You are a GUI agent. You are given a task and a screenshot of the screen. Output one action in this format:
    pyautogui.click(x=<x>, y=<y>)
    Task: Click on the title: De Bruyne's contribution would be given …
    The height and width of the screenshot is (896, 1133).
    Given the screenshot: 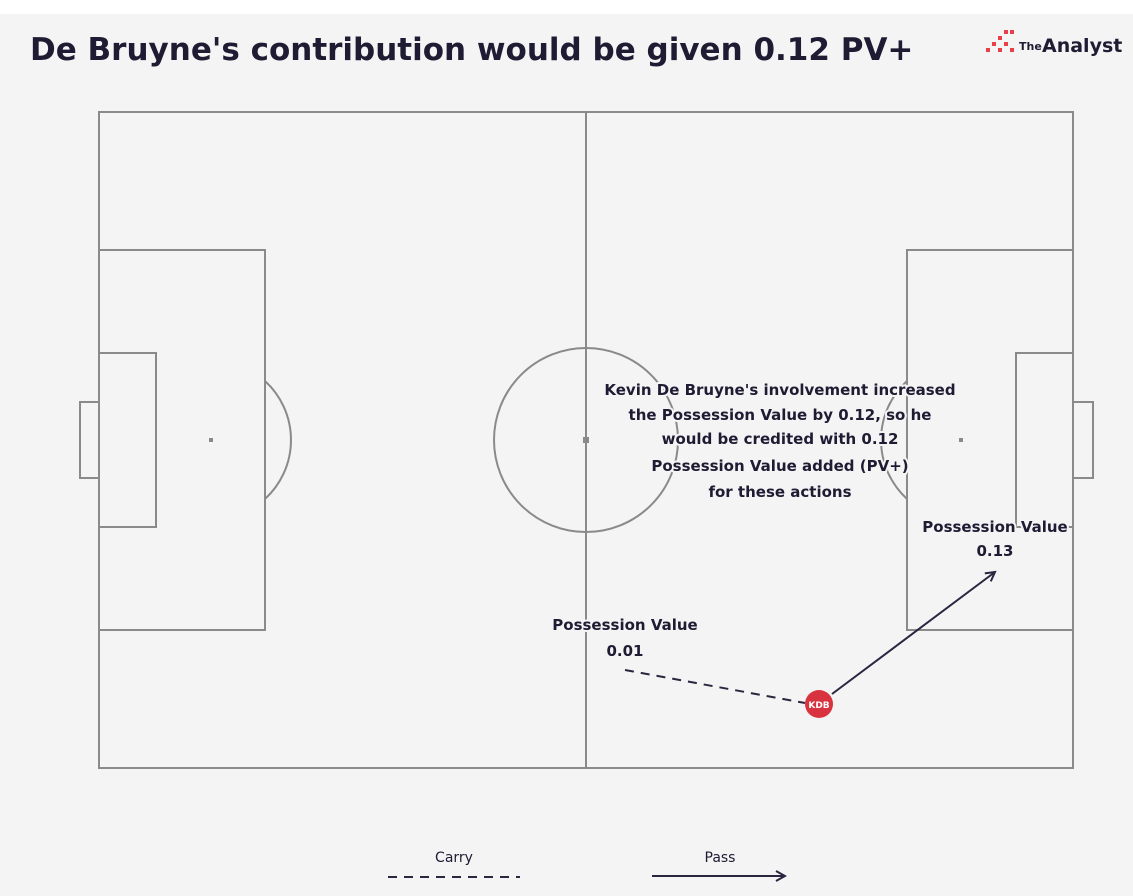 What is the action you would take?
    pyautogui.click(x=471, y=50)
    